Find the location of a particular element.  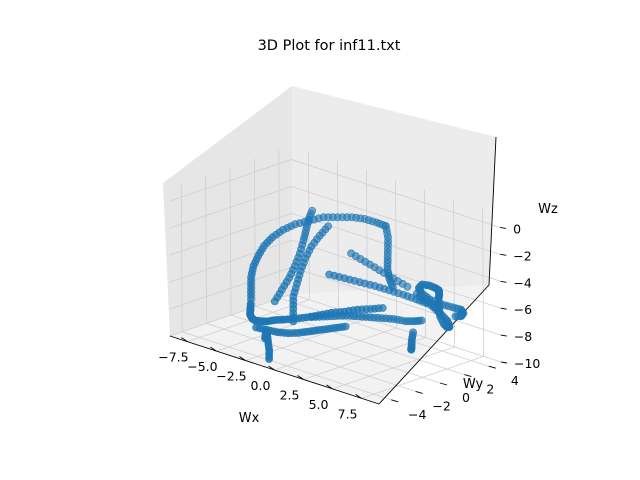

z-tick-label: −6 is located at coordinates (523, 309).